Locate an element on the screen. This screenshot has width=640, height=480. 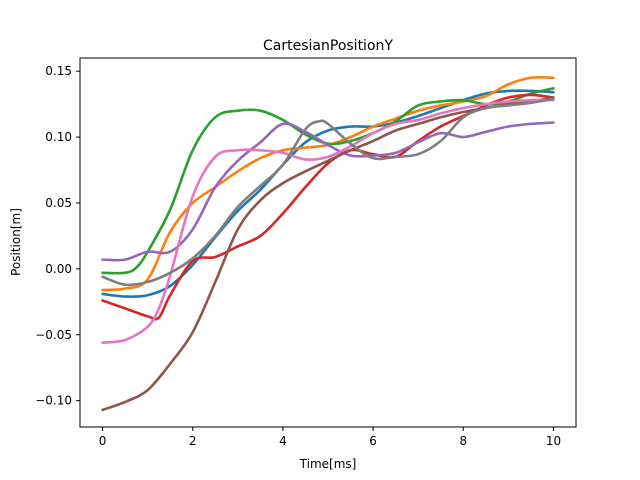
y-axis: −0.10 −0.05 0.00 0.05 0.10 0.15 is located at coordinates (57, 236).